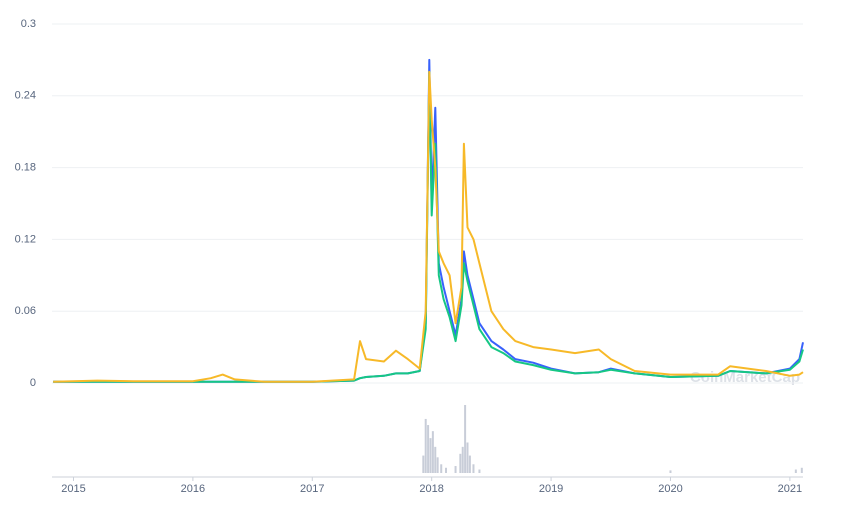  Describe the element at coordinates (670, 489) in the screenshot. I see `x-tick-label: 2020` at that location.